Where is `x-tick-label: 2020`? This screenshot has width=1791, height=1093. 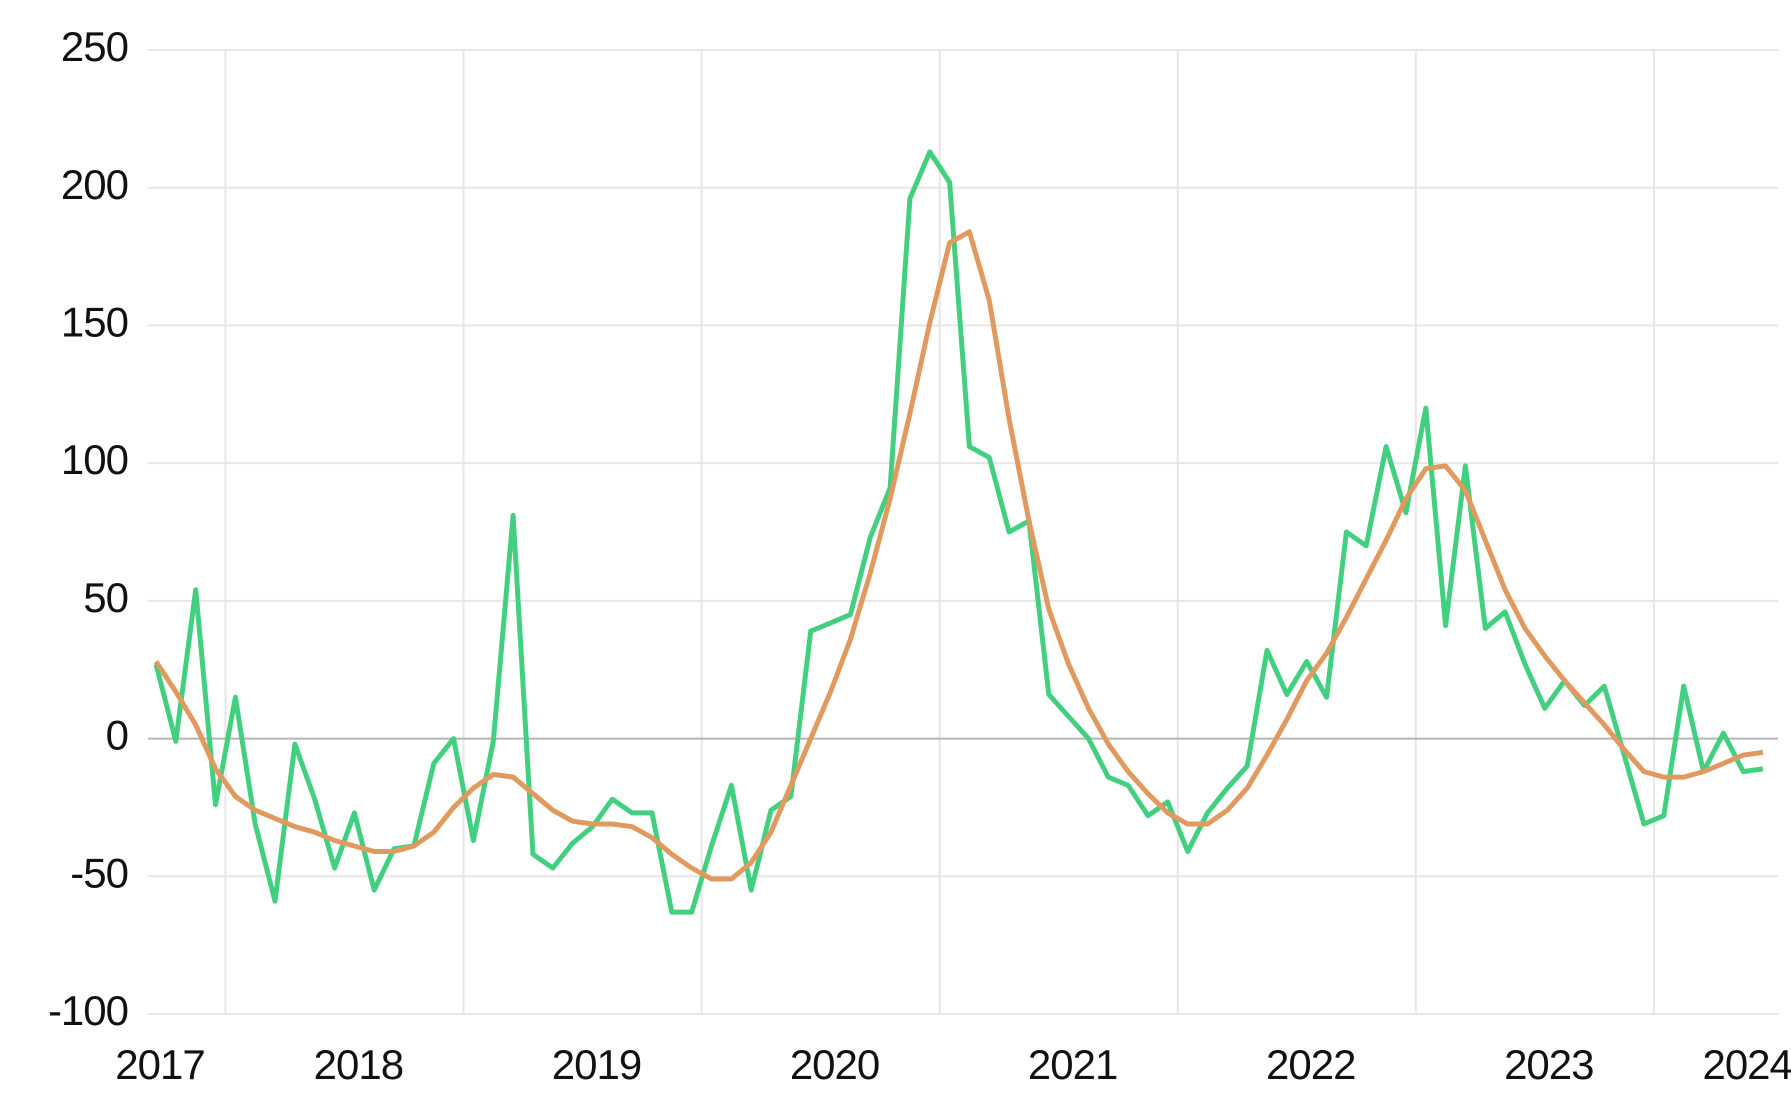
x-tick-label: 2020 is located at coordinates (834, 1064).